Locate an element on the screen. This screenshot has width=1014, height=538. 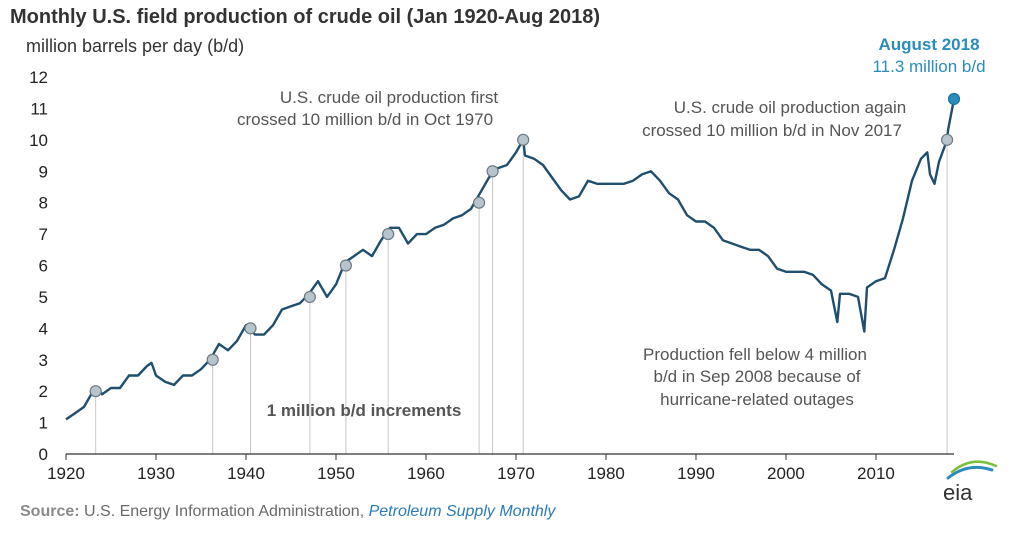
x-tick-label: 1960 is located at coordinates (426, 473).